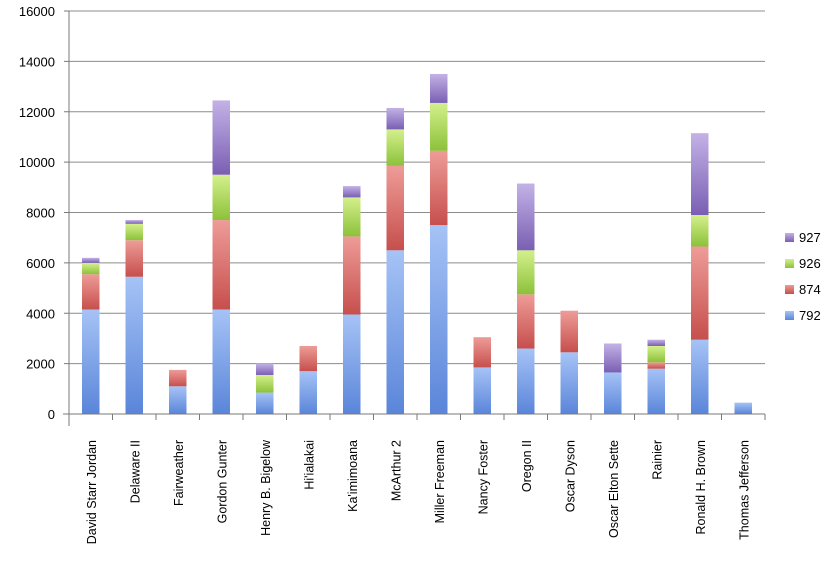 Image resolution: width=833 pixels, height=562 pixels. What do you see at coordinates (744, 490) in the screenshot?
I see `x-category-label: Thomas Jefferson` at bounding box center [744, 490].